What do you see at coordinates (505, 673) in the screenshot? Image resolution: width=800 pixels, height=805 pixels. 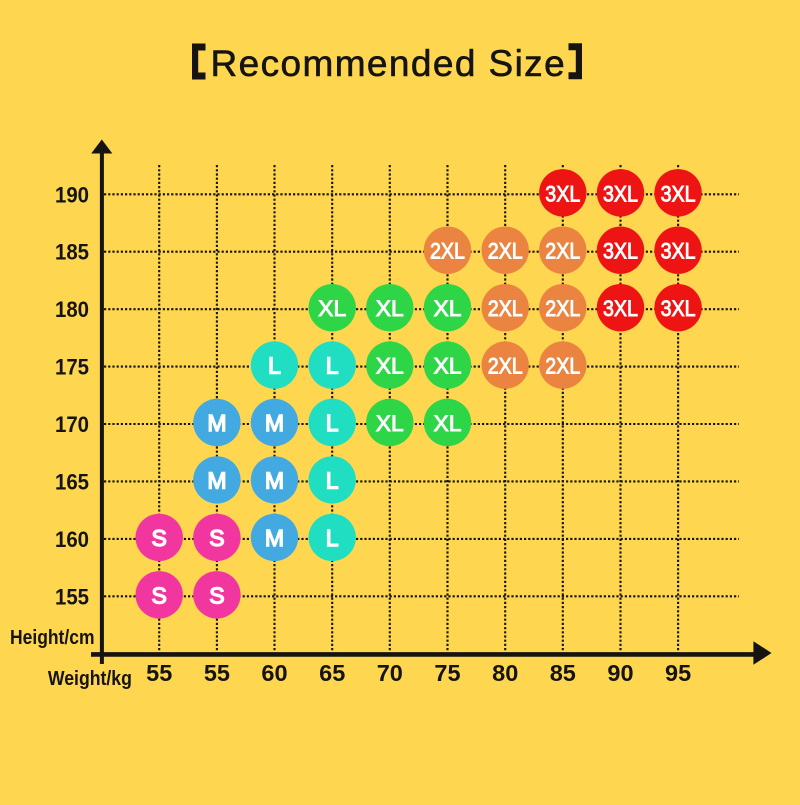 I see `svg-text: 80` at bounding box center [505, 673].